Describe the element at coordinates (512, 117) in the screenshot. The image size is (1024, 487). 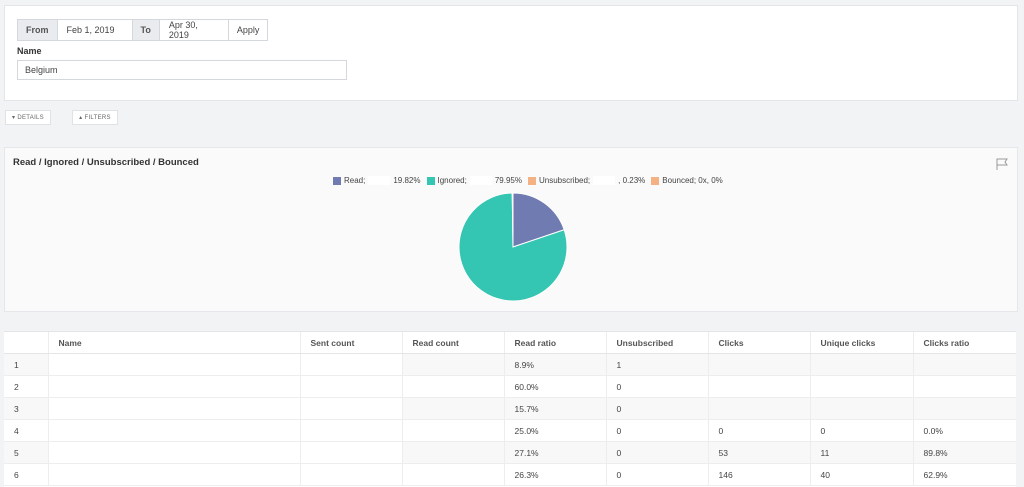
I see `toolbar: ▾ DETAILS ▴ FILTERS` at that location.